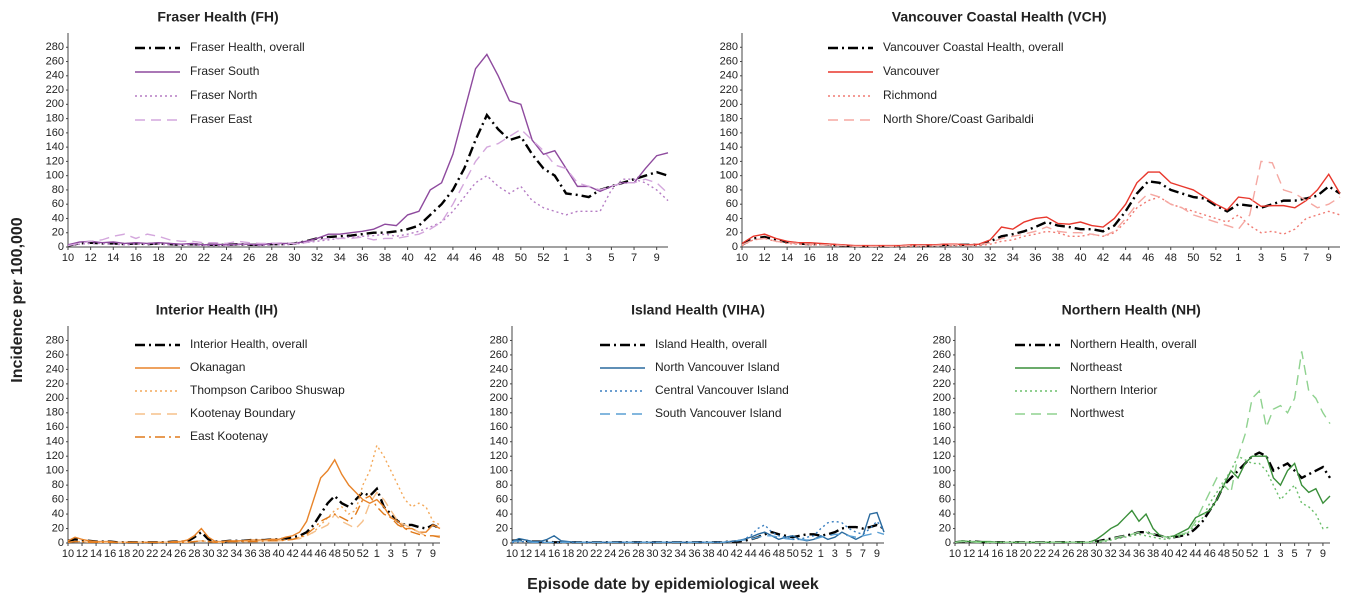 The image size is (1346, 600). I want to click on y-tick-label: 160, so click(942, 427).